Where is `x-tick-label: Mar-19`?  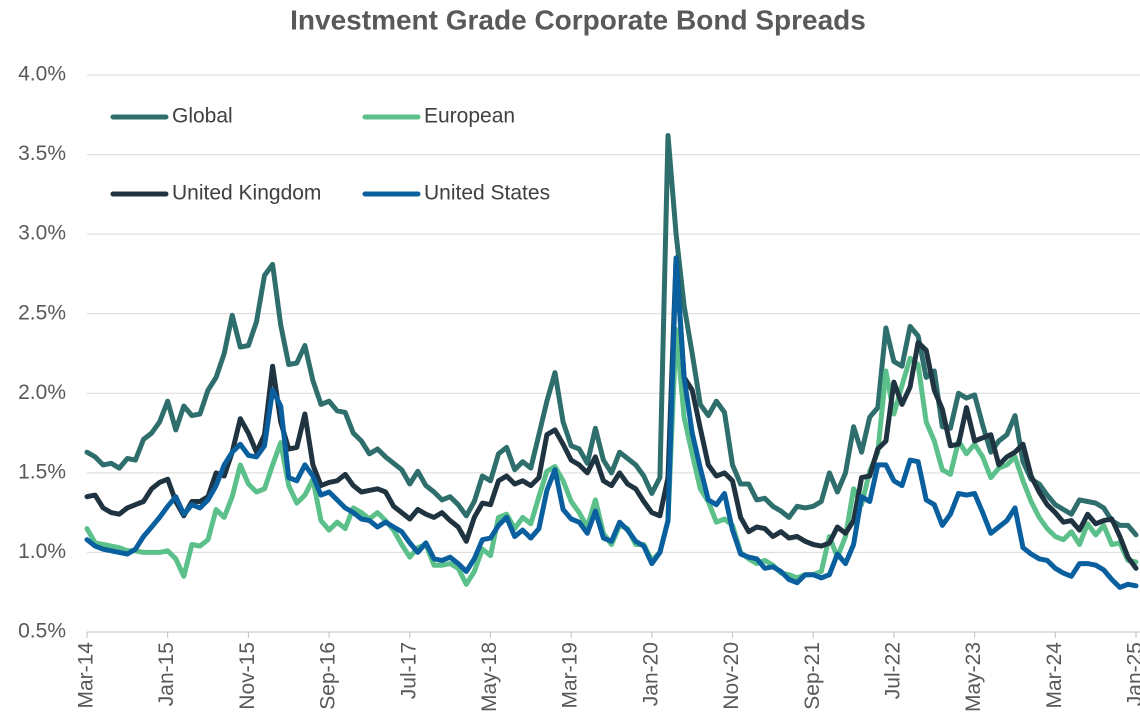
x-tick-label: Mar-19 is located at coordinates (570, 675).